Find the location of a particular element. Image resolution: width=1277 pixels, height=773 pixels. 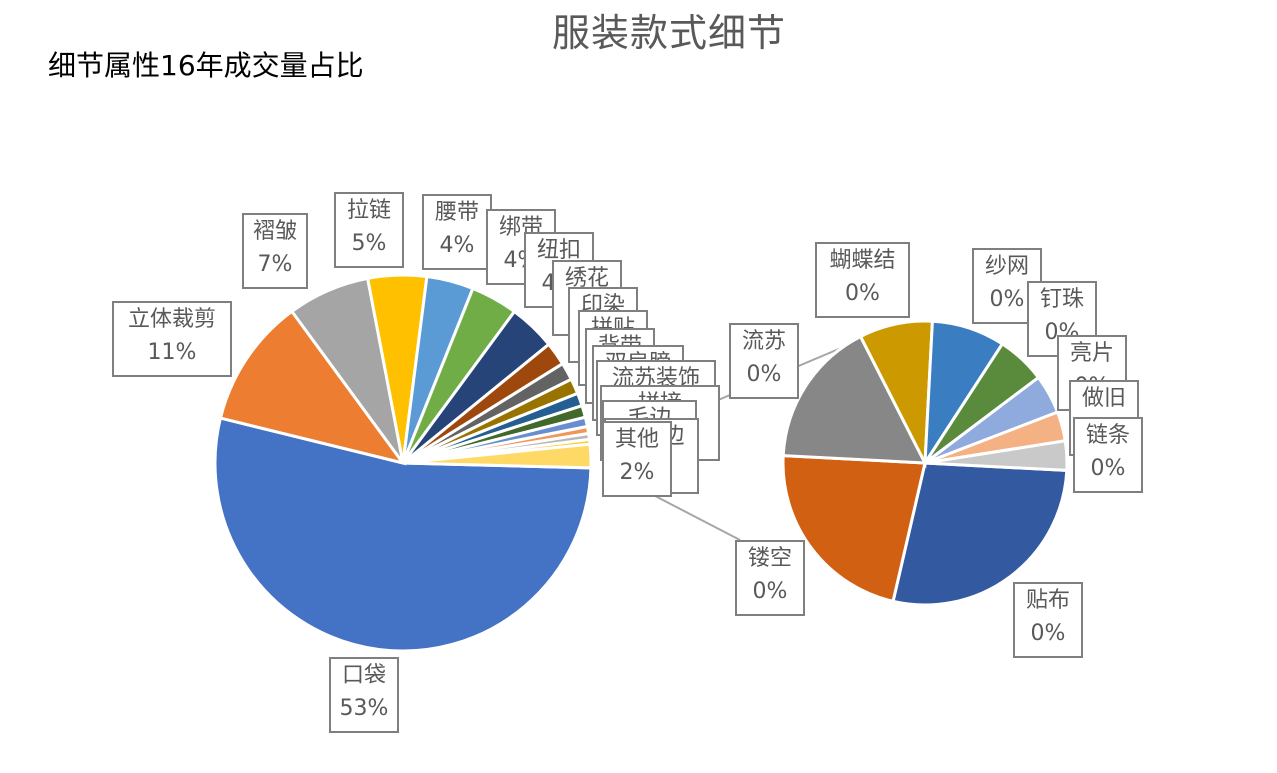

label-category: 纽扣 is located at coordinates (558, 250).